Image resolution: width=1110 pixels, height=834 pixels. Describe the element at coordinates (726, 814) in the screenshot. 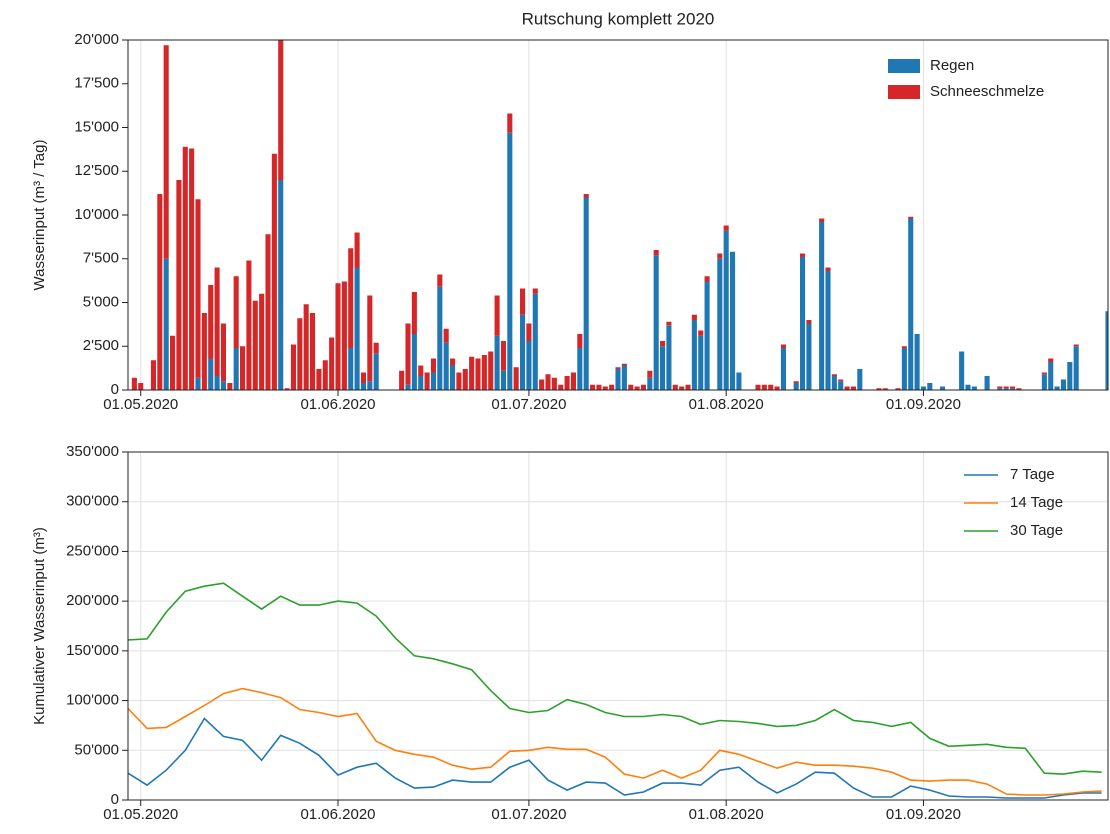

I see `x-tick-label: 01.08.2020` at that location.